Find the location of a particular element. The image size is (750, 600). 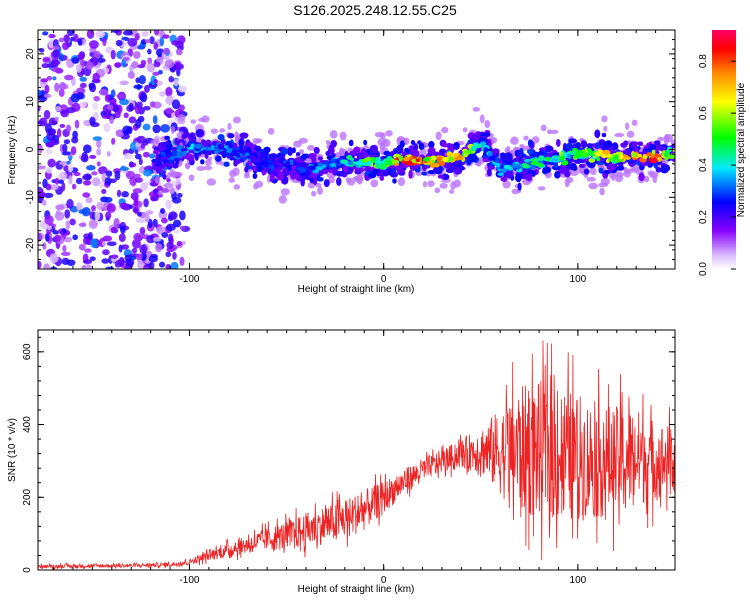

colorbar-gradient is located at coordinates (724, 149).